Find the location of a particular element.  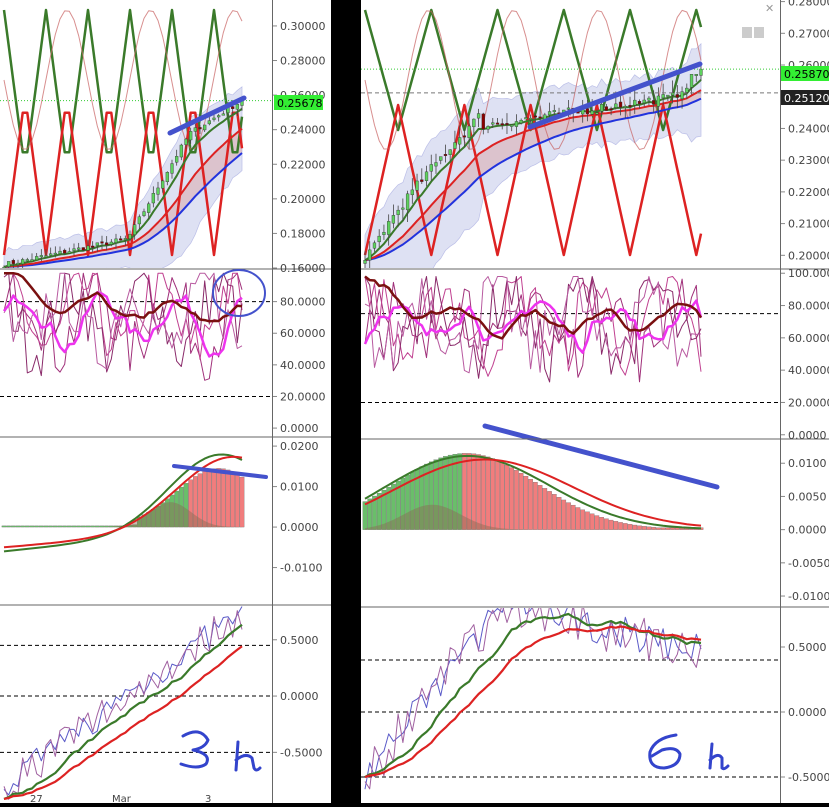

y-tick-label: -0.0050 is located at coordinates (808, 563).